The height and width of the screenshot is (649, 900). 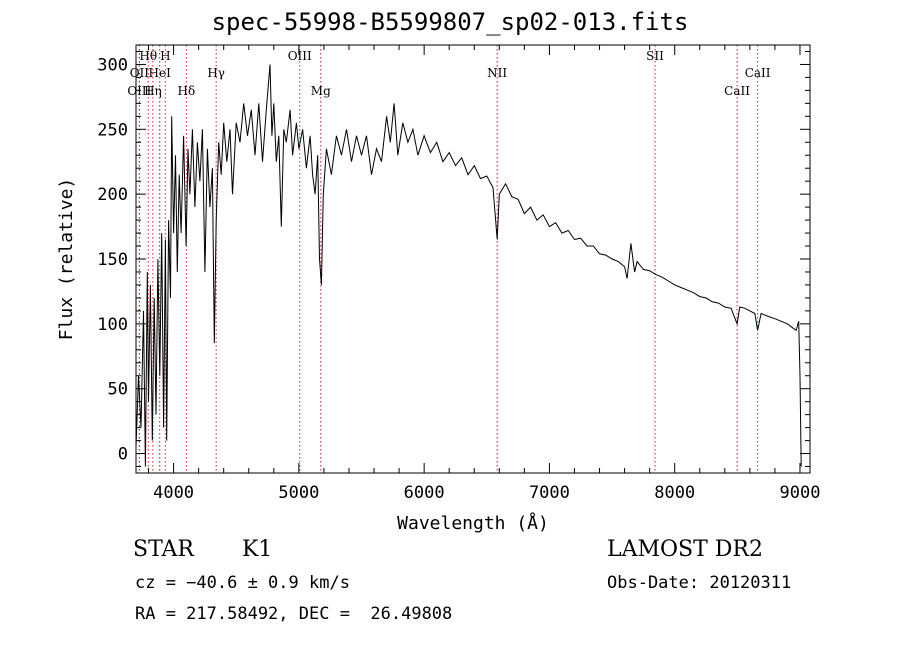 What do you see at coordinates (163, 549) in the screenshot?
I see `object-class: STAR` at bounding box center [163, 549].